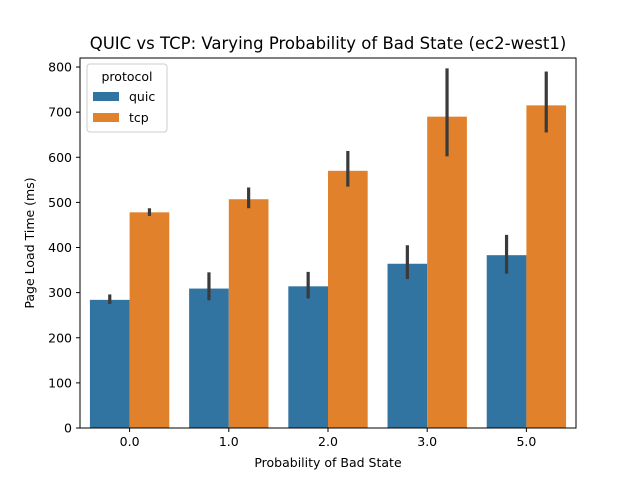 The height and width of the screenshot is (480, 640). I want to click on legend: protocol quic tcp, so click(127, 98).